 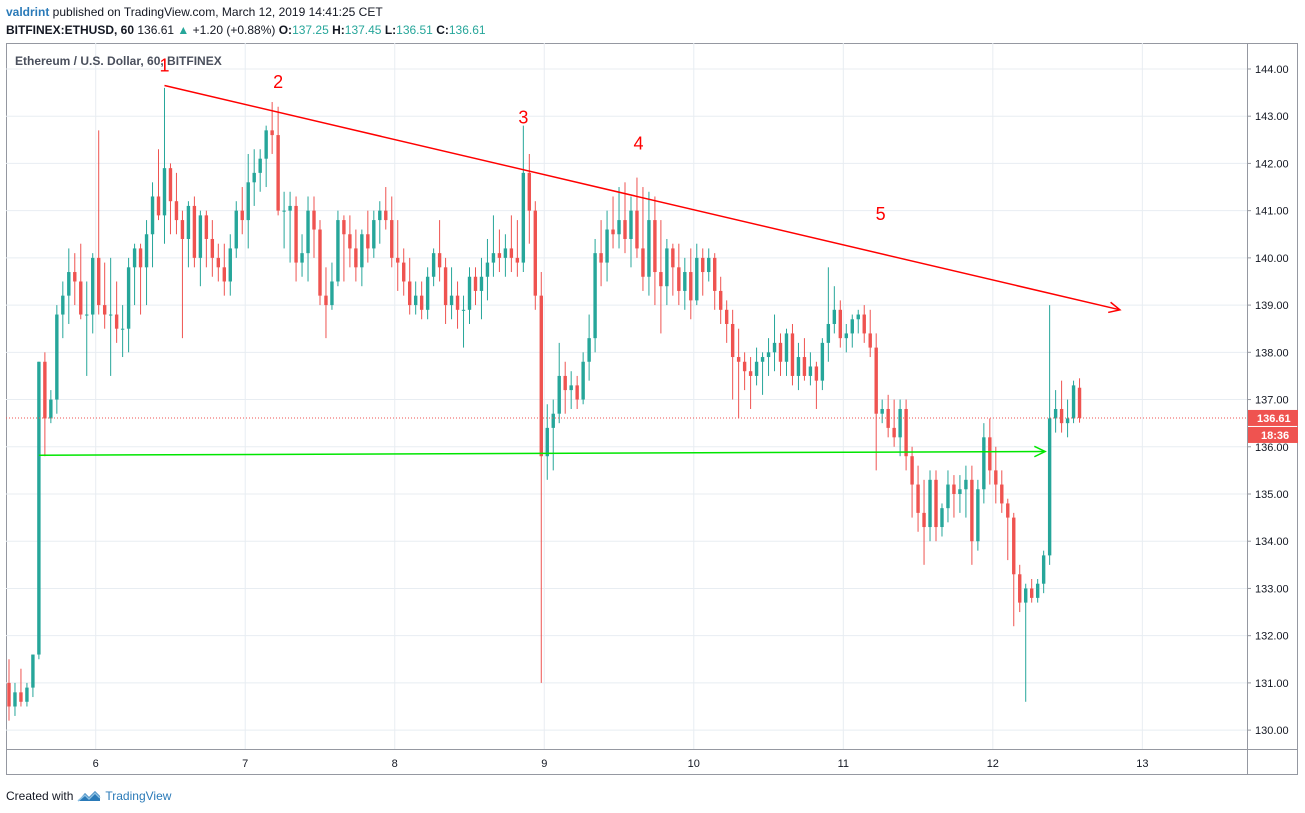 What do you see at coordinates (1272, 495) in the screenshot?
I see `y-tick-label: 135.00` at bounding box center [1272, 495].